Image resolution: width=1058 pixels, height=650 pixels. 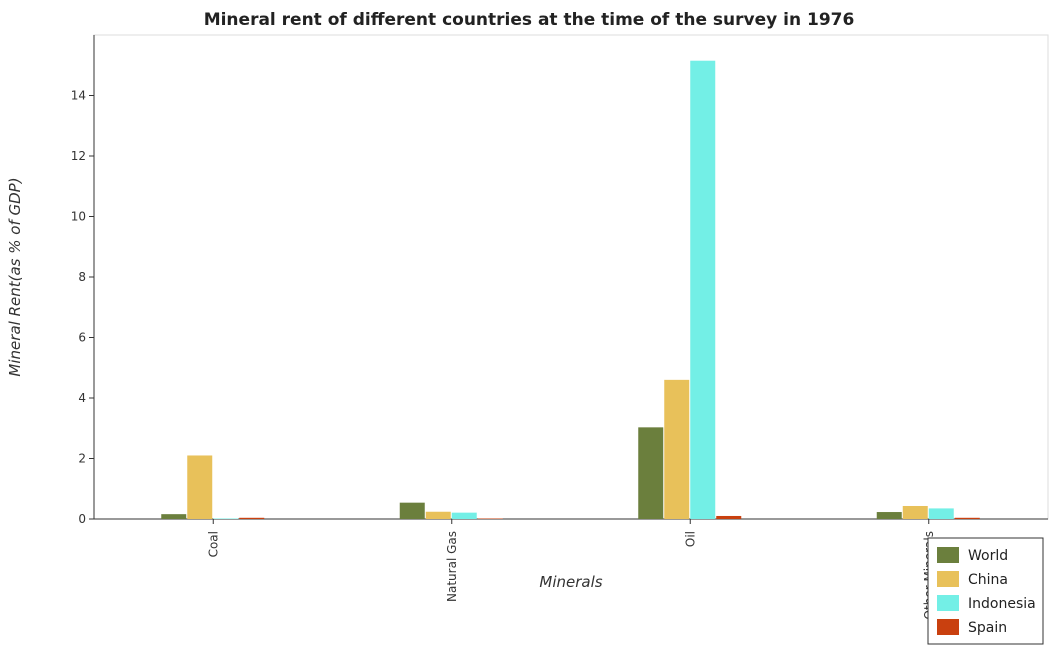 What do you see at coordinates (15, 276) in the screenshot?
I see `y-axis-title: Mineral Rent(as % of GDP)` at bounding box center [15, 276].